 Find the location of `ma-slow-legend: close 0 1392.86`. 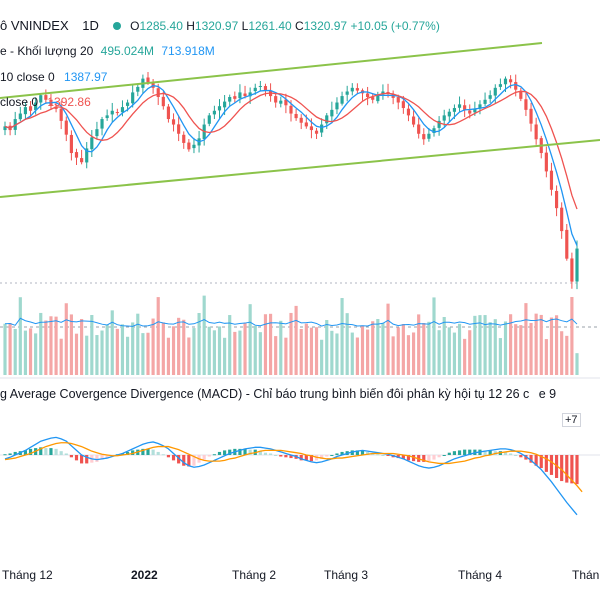

ma-slow-legend: close 0 1392.86 is located at coordinates (45, 102).